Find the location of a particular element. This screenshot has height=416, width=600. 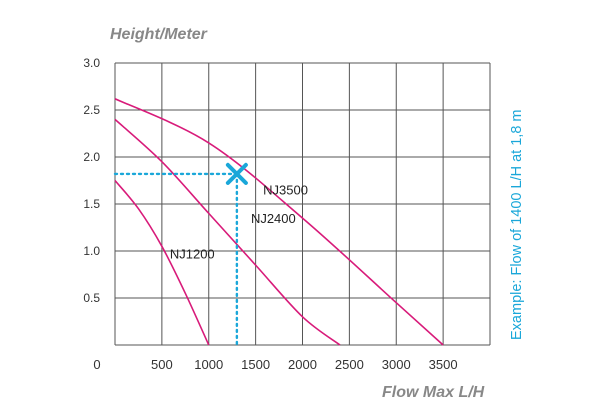

series-label-nj3500: NJ3500 is located at coordinates (285, 190).